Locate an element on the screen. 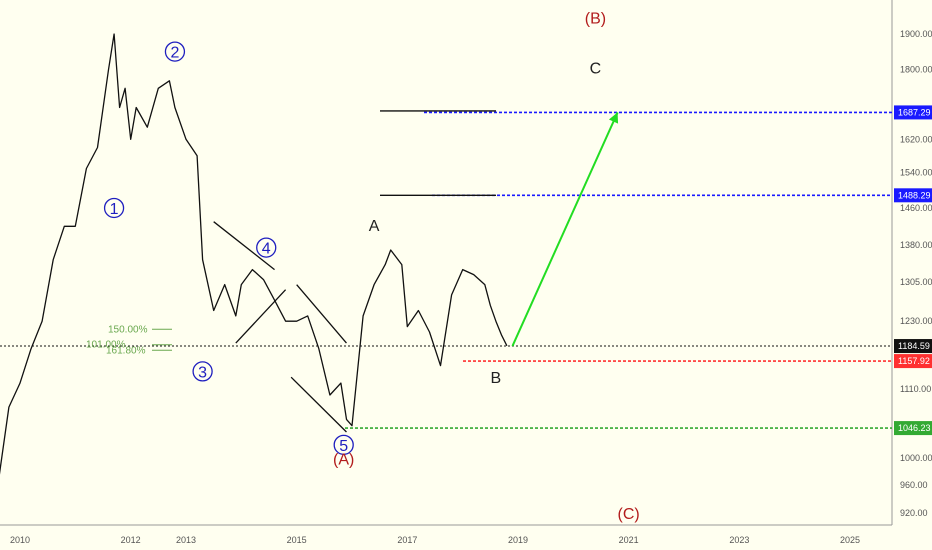 Image resolution: width=932 pixels, height=550 pixels. x-tick-label: 2017 is located at coordinates (407, 540).